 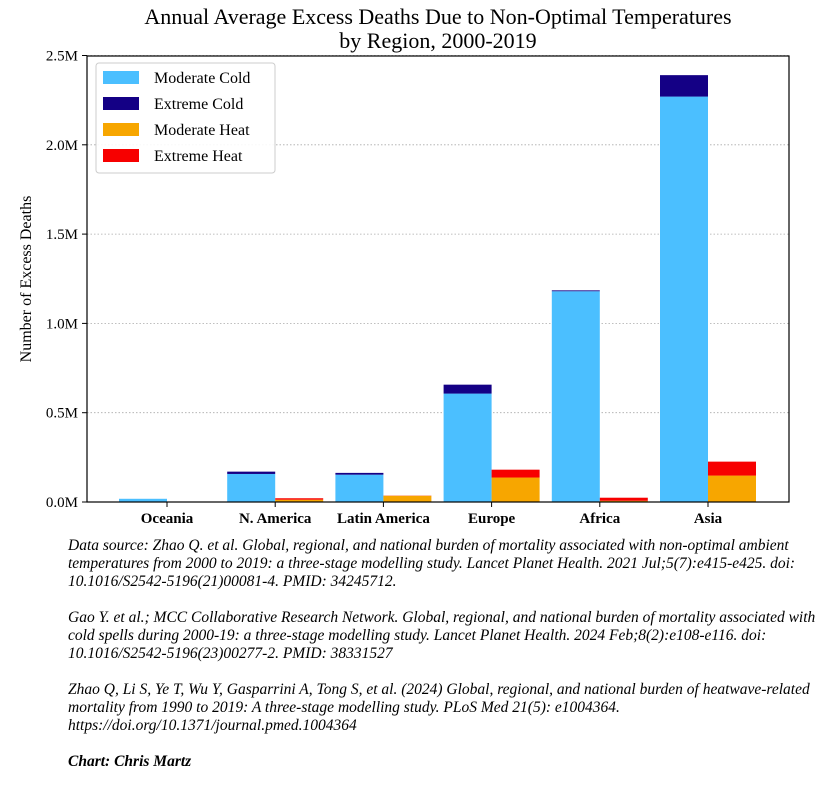 What do you see at coordinates (198, 104) in the screenshot?
I see `legend-label: Extreme Cold` at bounding box center [198, 104].